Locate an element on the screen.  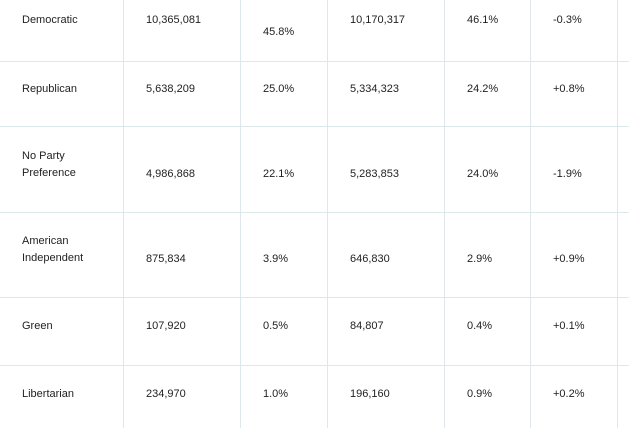
registration-percentage: 0.4% is located at coordinates (480, 326).